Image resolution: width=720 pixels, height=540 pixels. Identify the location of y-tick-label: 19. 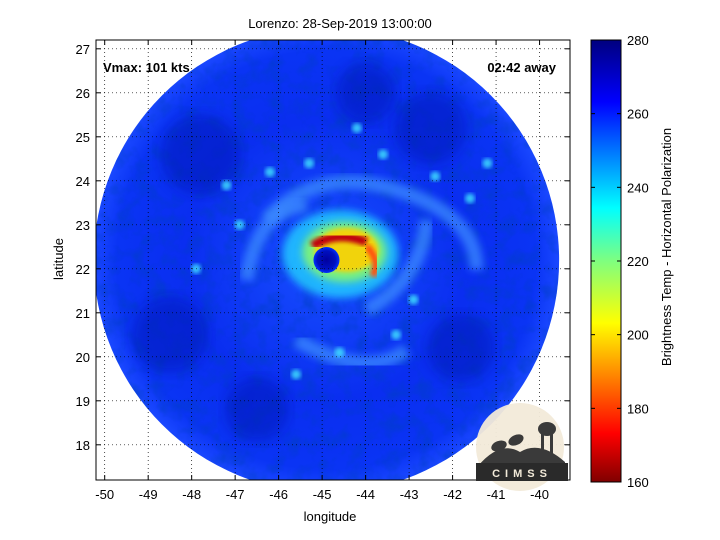
(83, 401).